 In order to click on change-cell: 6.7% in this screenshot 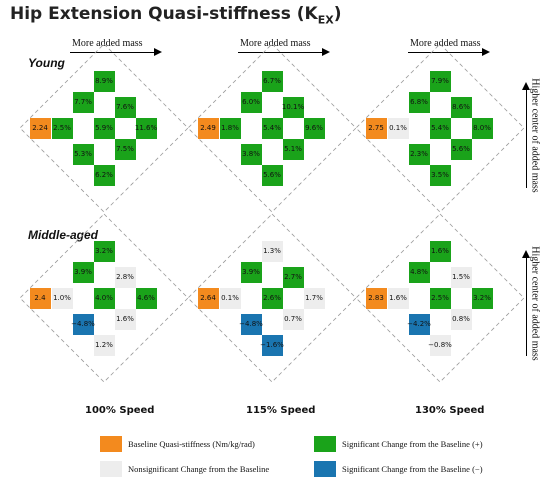, I will do `click(272, 81)`.